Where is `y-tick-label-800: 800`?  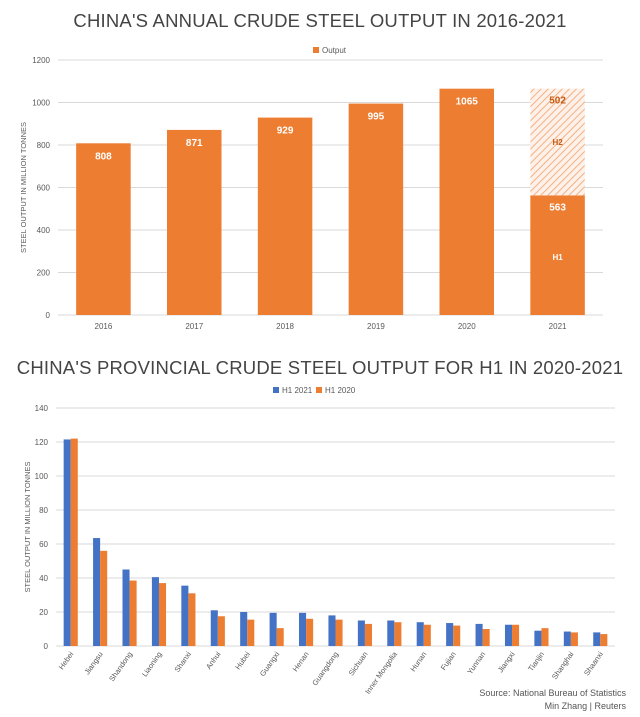
y-tick-label-800: 800 is located at coordinates (44, 145).